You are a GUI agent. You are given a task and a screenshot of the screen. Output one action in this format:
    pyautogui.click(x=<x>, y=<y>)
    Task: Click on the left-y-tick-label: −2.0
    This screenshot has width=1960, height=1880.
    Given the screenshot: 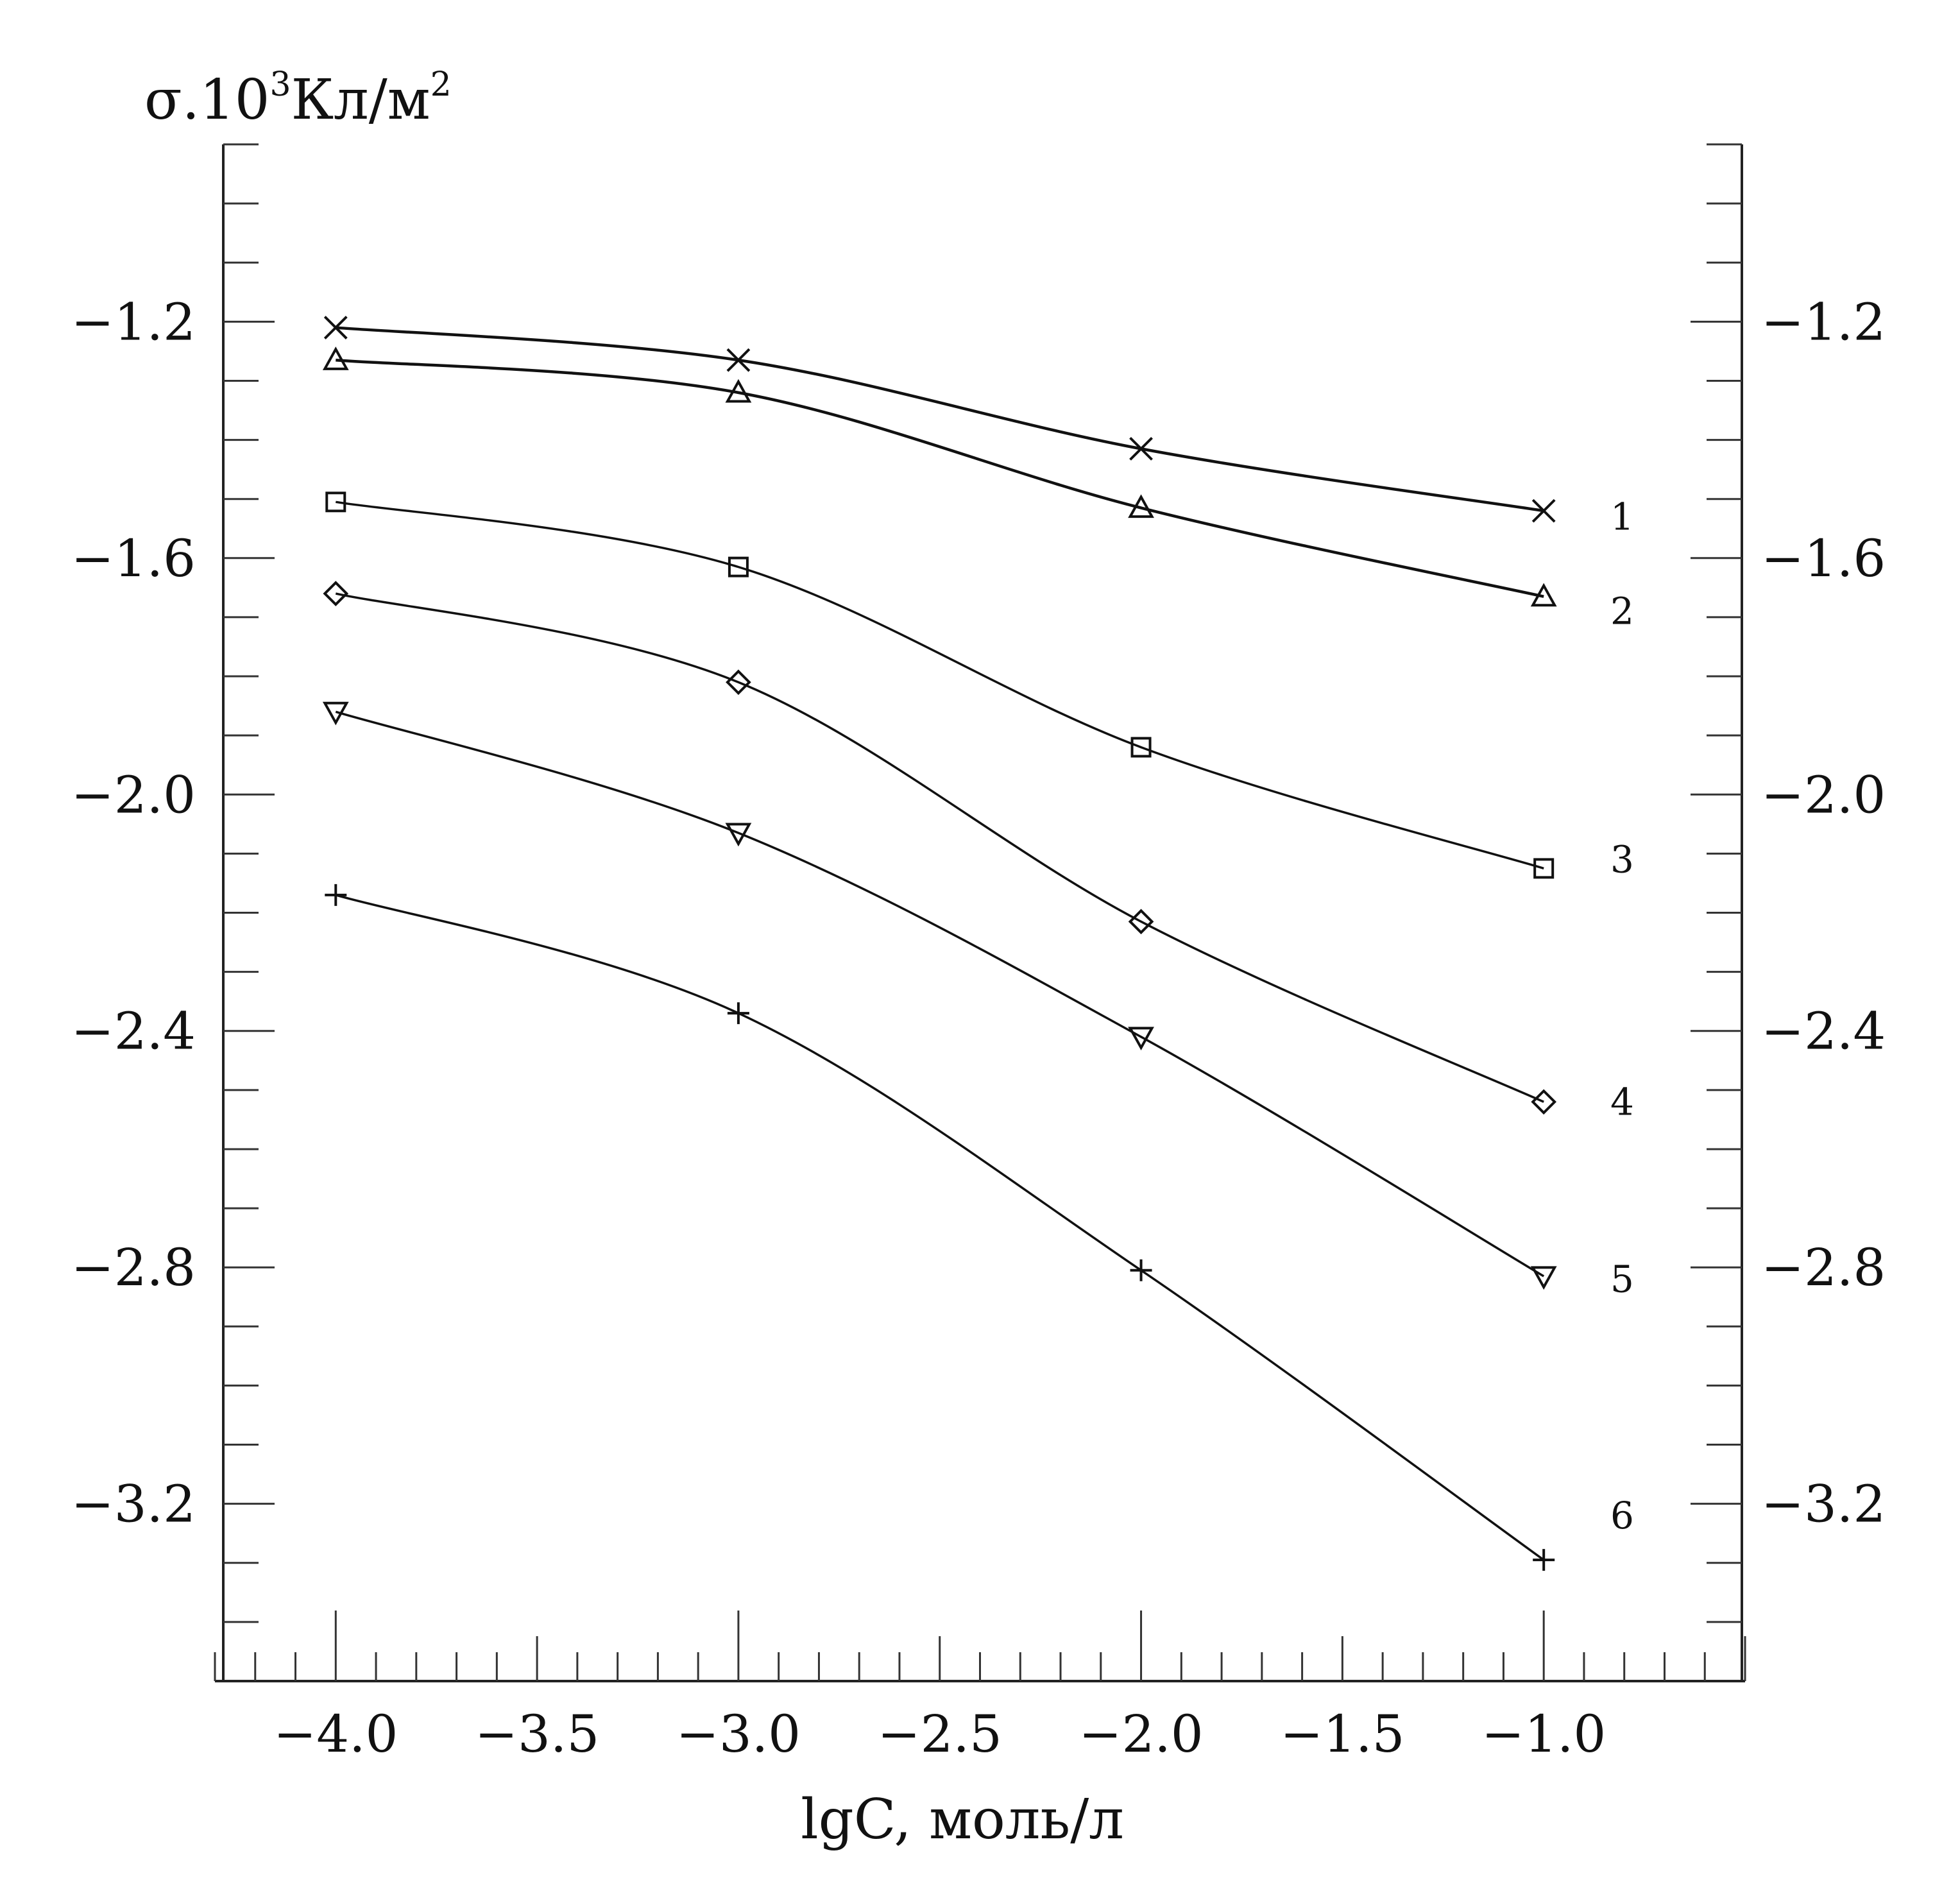 What is the action you would take?
    pyautogui.click(x=133, y=795)
    